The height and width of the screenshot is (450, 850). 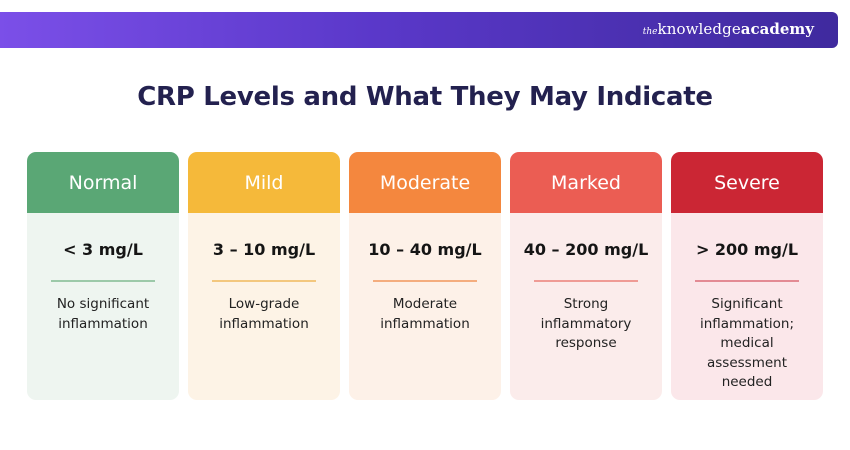 I want to click on card-header: Mild, so click(x=264, y=182).